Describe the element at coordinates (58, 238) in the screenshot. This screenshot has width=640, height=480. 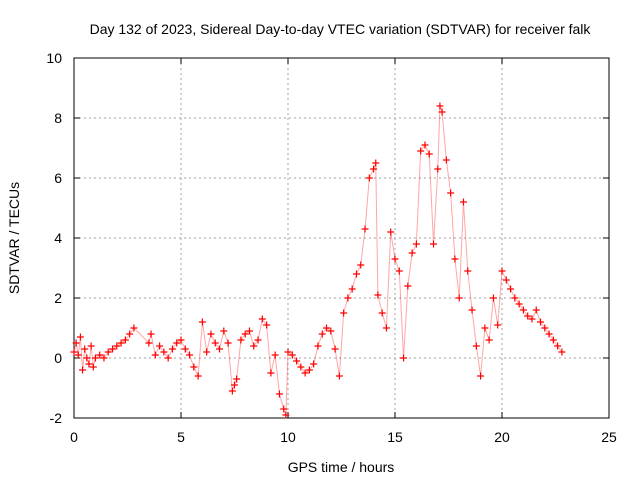
I see `y-tick-label: 4` at that location.